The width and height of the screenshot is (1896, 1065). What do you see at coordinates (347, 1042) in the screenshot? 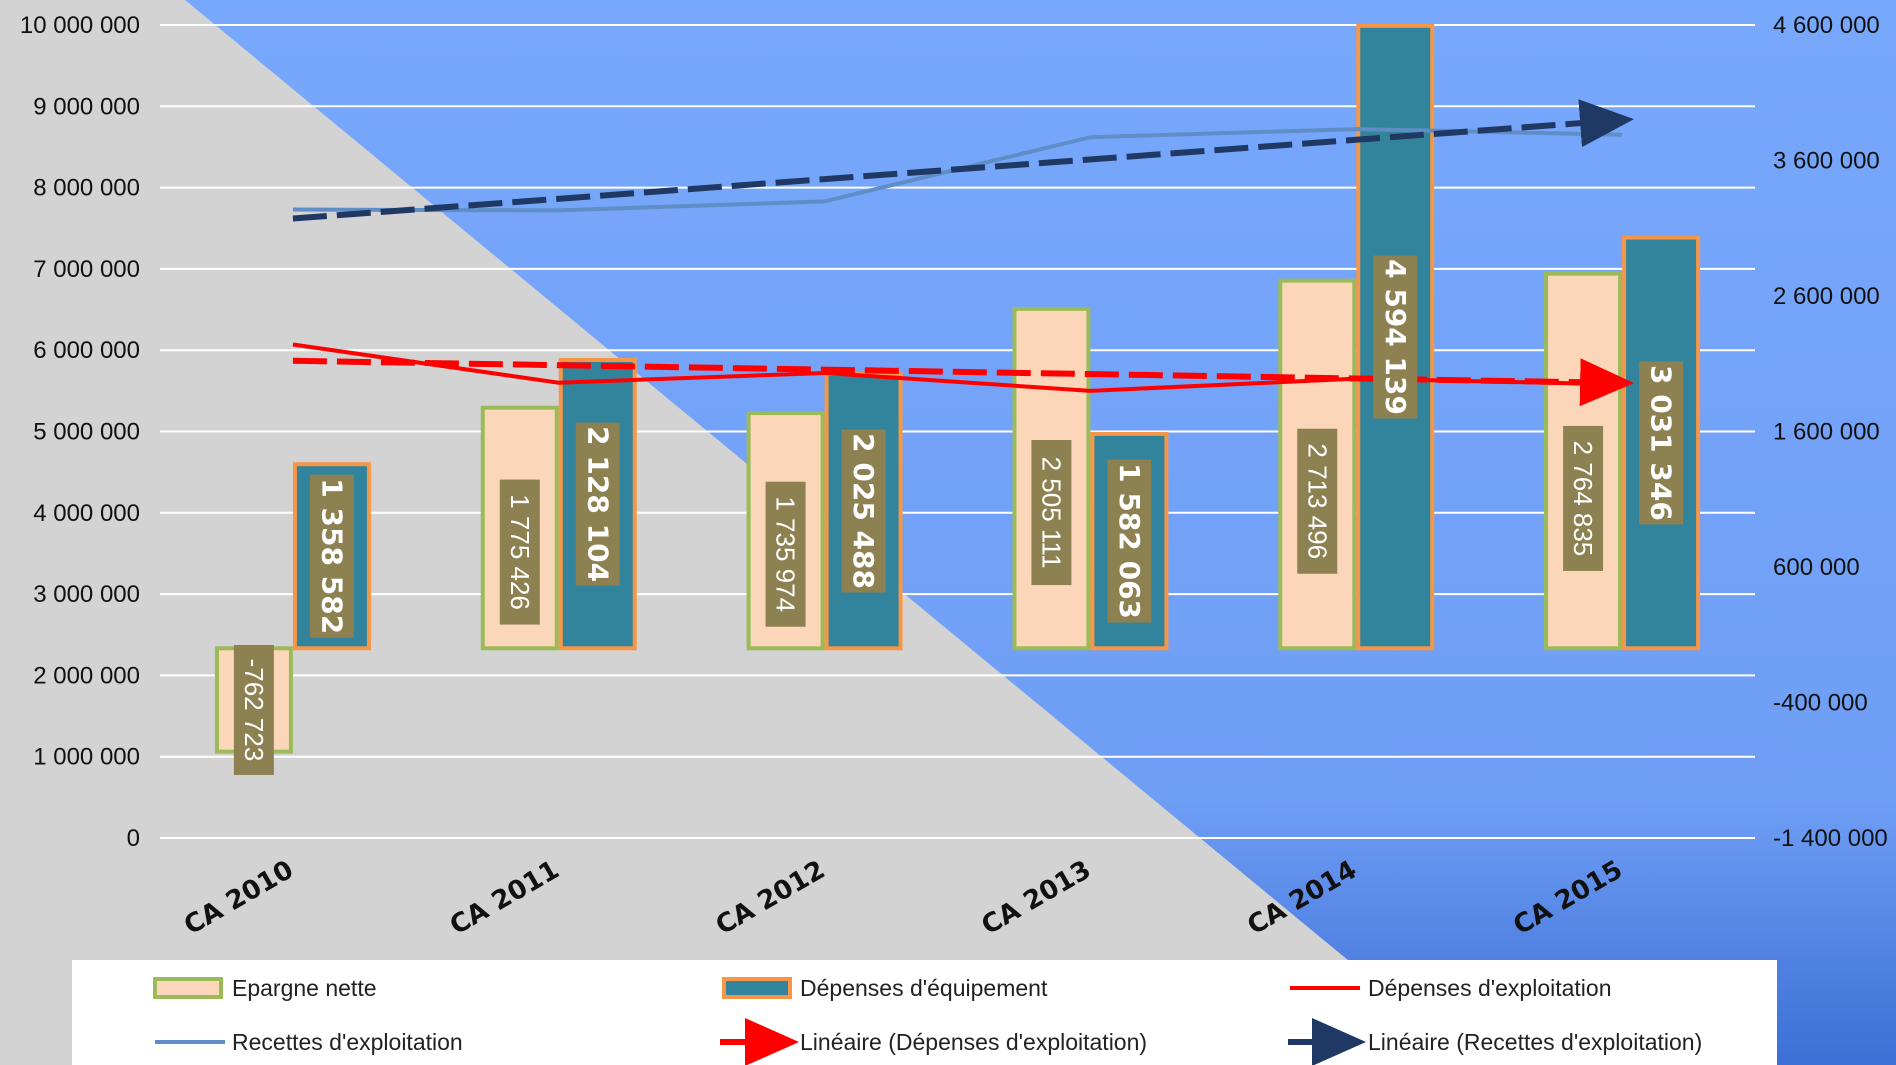
I see `legend-label-recettes-exploitation: Recettes d'exploitation` at bounding box center [347, 1042].